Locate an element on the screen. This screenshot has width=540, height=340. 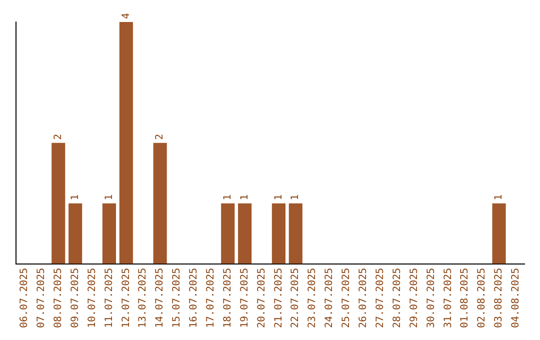
x-tick-label: 15.07.2025 is located at coordinates (177, 298).